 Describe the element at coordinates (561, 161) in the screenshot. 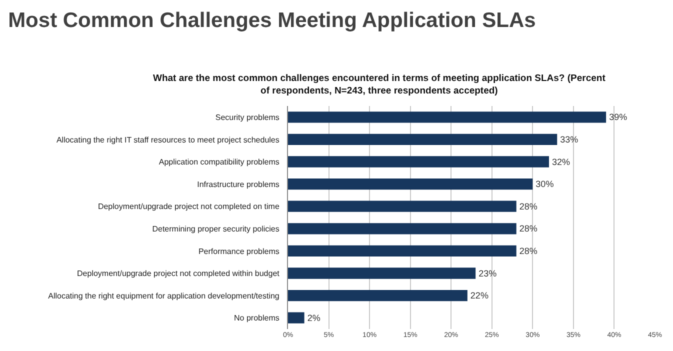

I see `data-label: 32%` at that location.